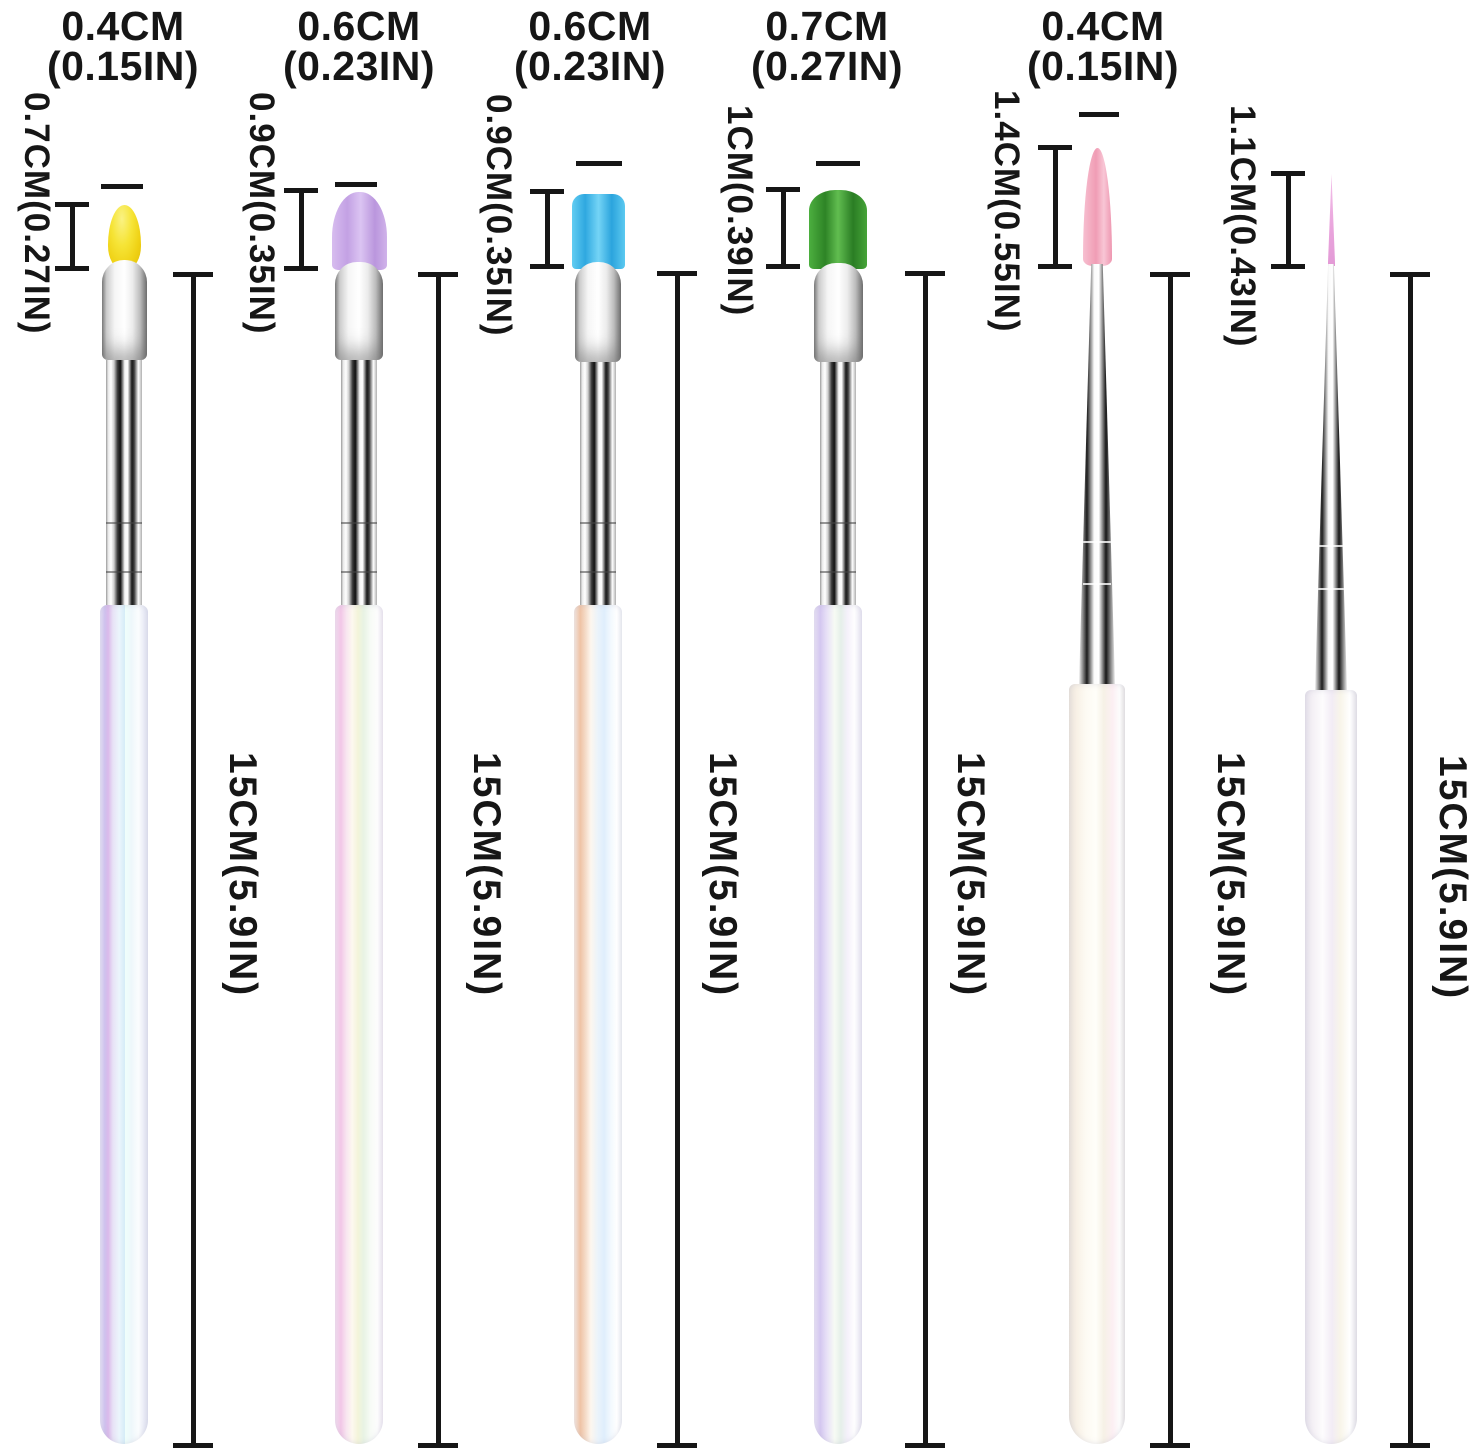 Image resolution: width=1472 pixels, height=1453 pixels. I want to click on brush-2-bristle-tip, so click(359, 231).